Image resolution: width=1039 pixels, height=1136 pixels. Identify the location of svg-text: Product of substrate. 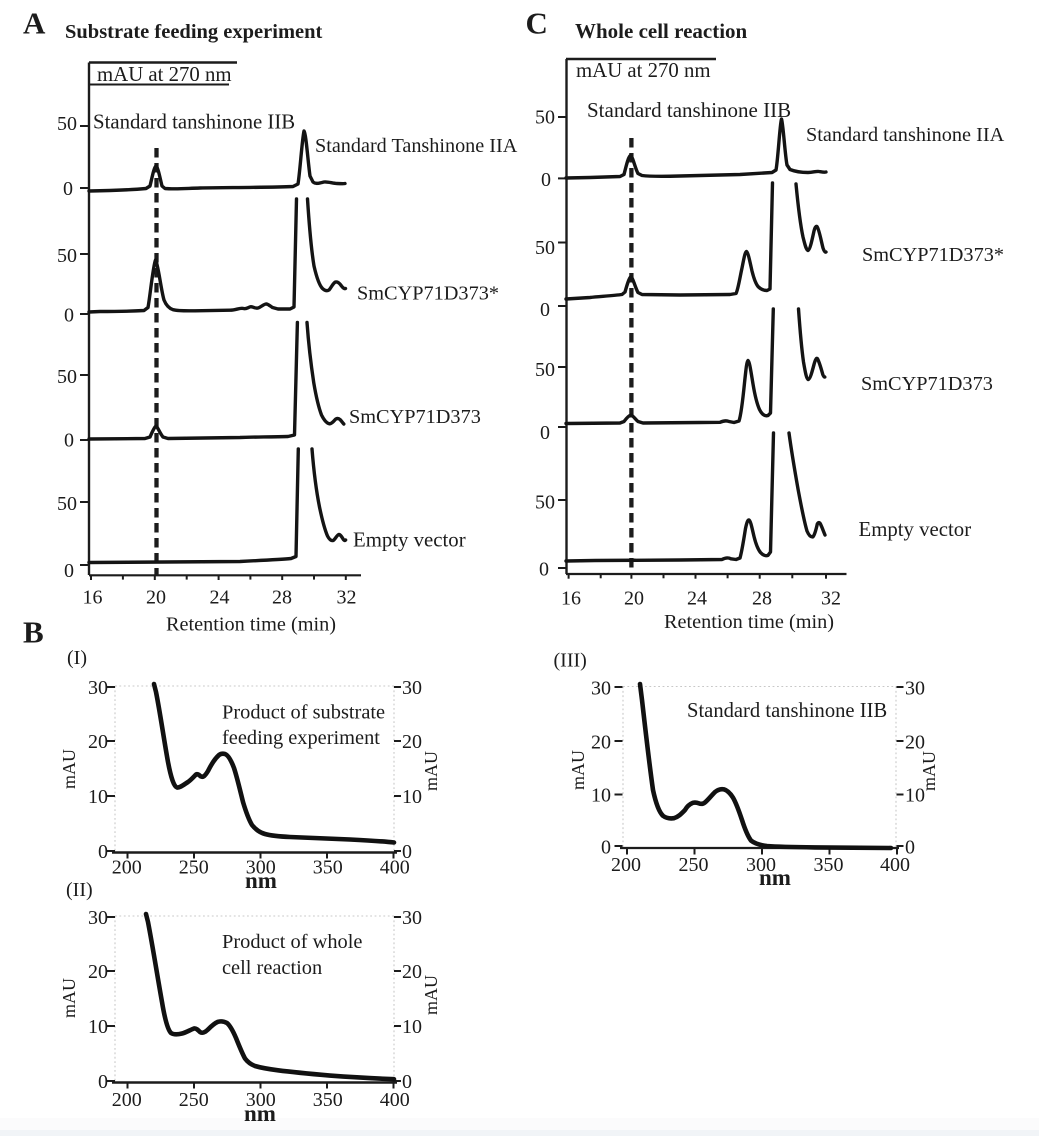
(303, 713).